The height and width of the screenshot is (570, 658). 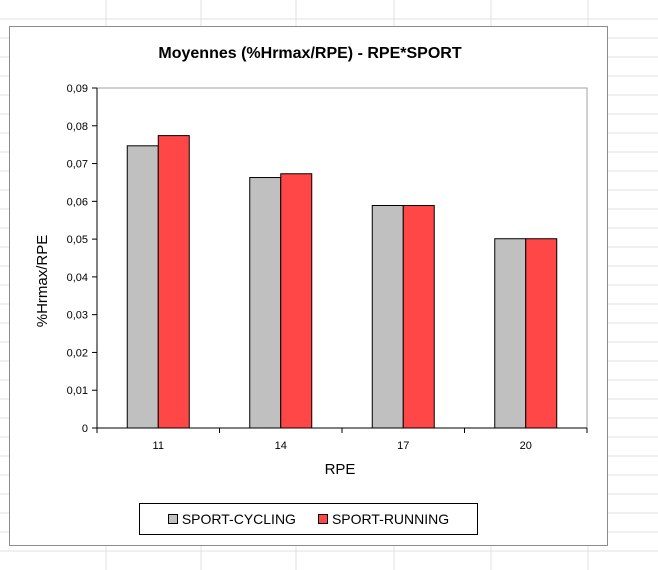 What do you see at coordinates (77, 391) in the screenshot?
I see `y-tick-label: 0,01` at bounding box center [77, 391].